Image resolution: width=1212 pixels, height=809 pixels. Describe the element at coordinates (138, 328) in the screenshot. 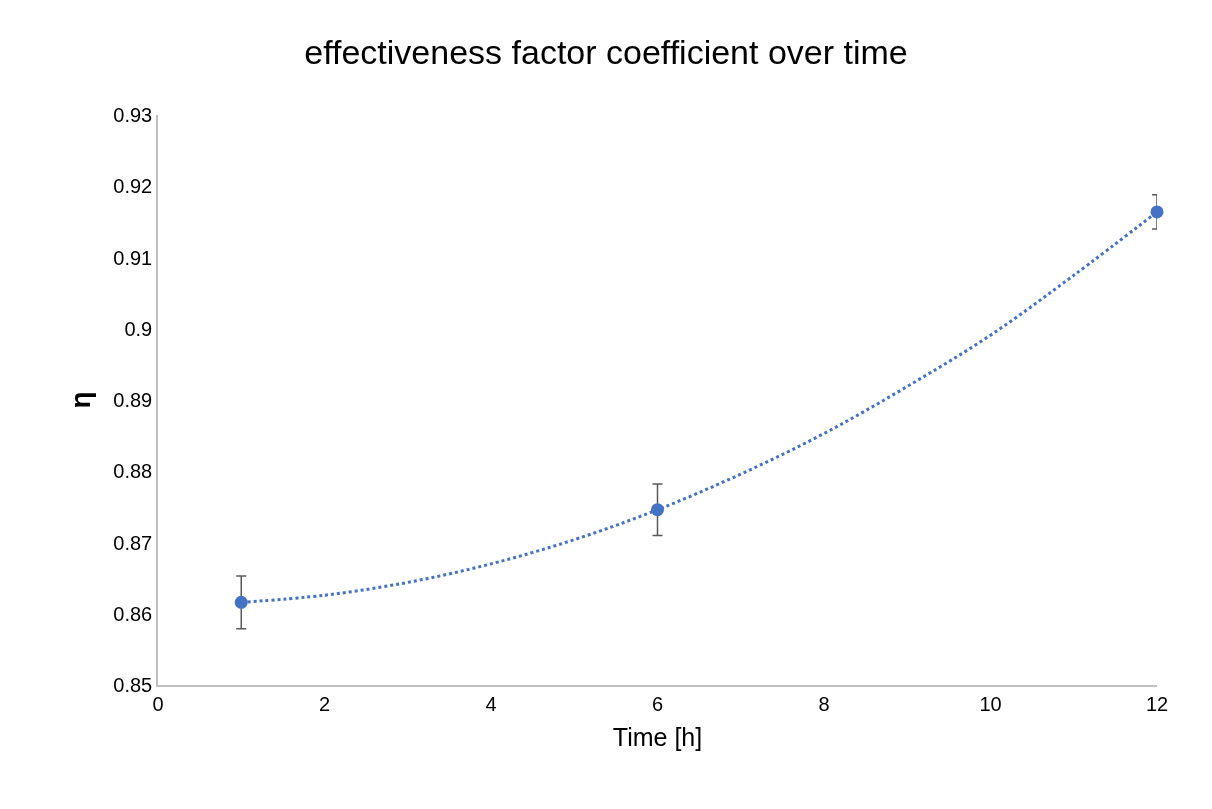

I see `y-tick-label: 0.9` at that location.